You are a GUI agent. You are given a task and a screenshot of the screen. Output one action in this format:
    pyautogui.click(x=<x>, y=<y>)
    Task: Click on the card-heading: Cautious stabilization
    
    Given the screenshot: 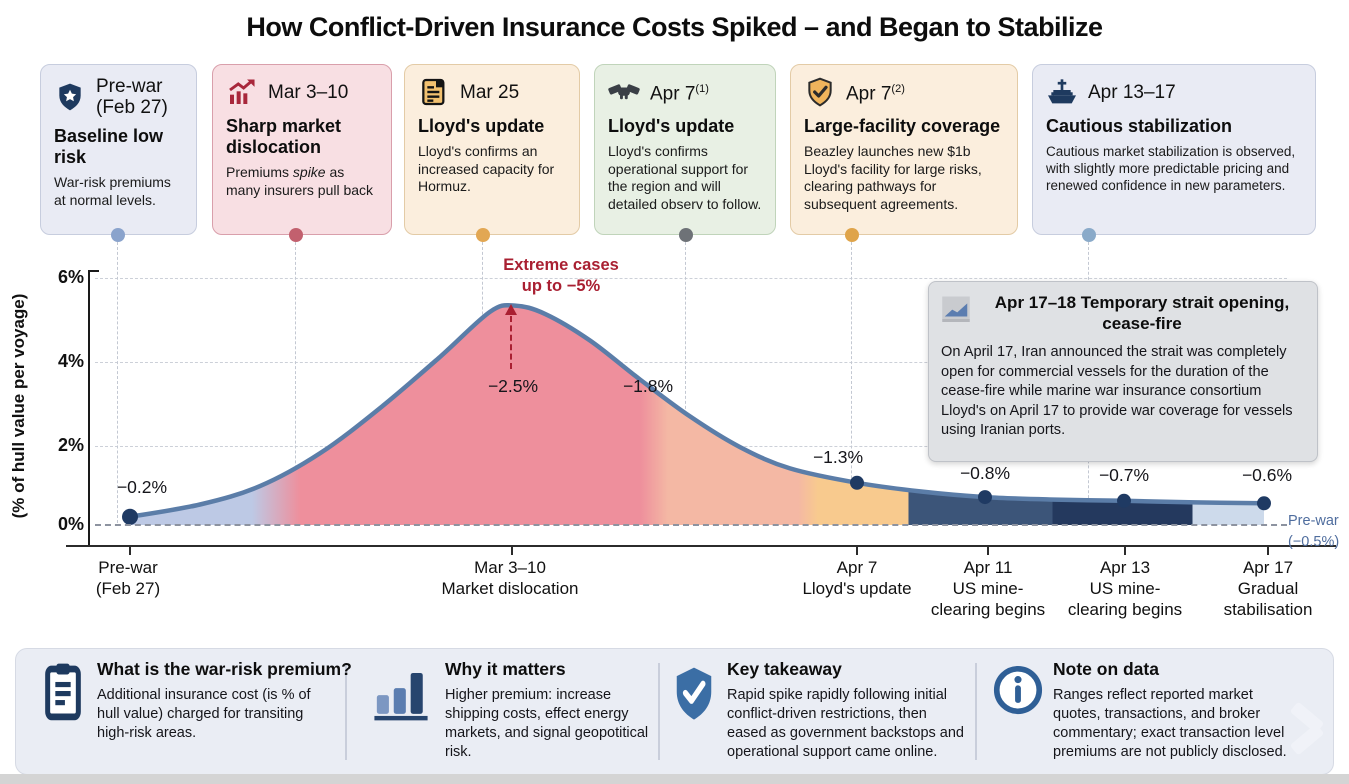 What is the action you would take?
    pyautogui.click(x=1139, y=126)
    